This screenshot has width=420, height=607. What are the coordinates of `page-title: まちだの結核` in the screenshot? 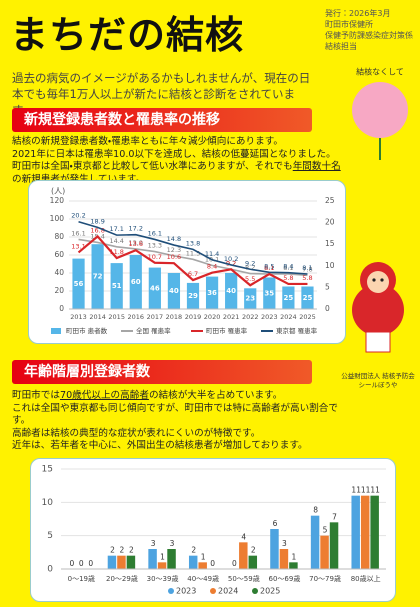 It's located at (127, 35).